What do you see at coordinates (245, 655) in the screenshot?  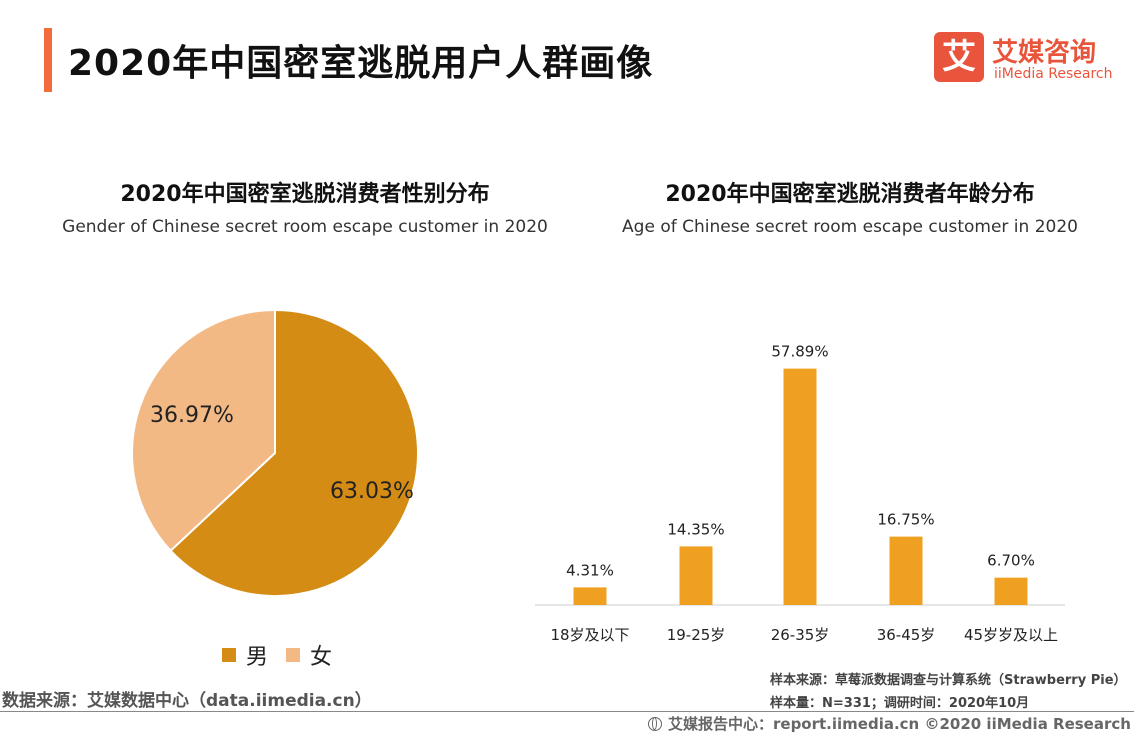 I see `legend-item-male: 男` at bounding box center [245, 655].